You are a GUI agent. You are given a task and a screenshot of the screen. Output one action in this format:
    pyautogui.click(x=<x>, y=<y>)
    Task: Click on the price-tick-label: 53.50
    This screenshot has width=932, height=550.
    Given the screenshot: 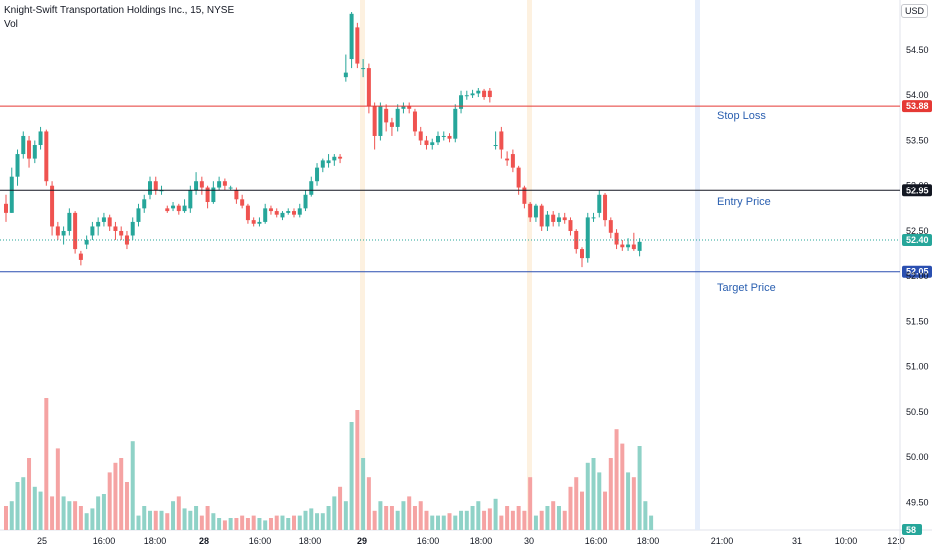 What is the action you would take?
    pyautogui.click(x=917, y=140)
    